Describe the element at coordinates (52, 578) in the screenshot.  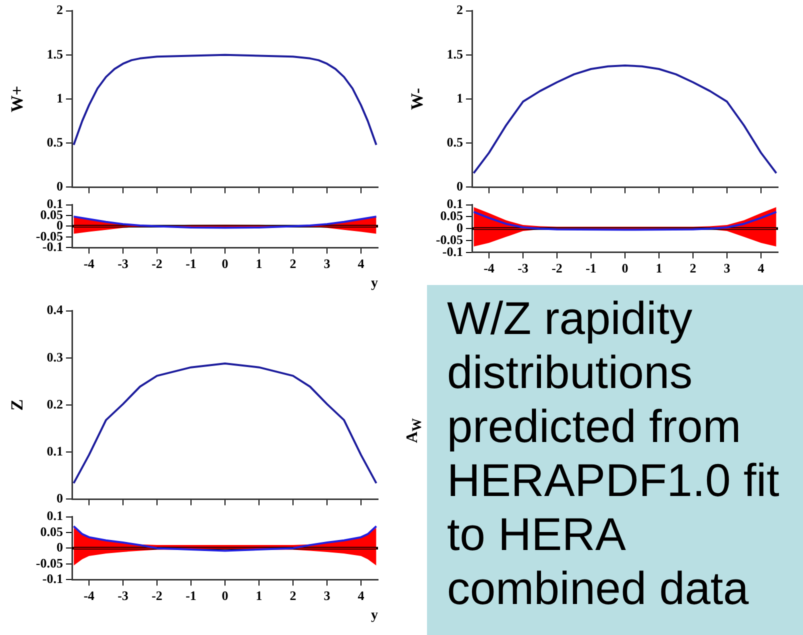
I see `y-tick-label: -0.1` at that location.